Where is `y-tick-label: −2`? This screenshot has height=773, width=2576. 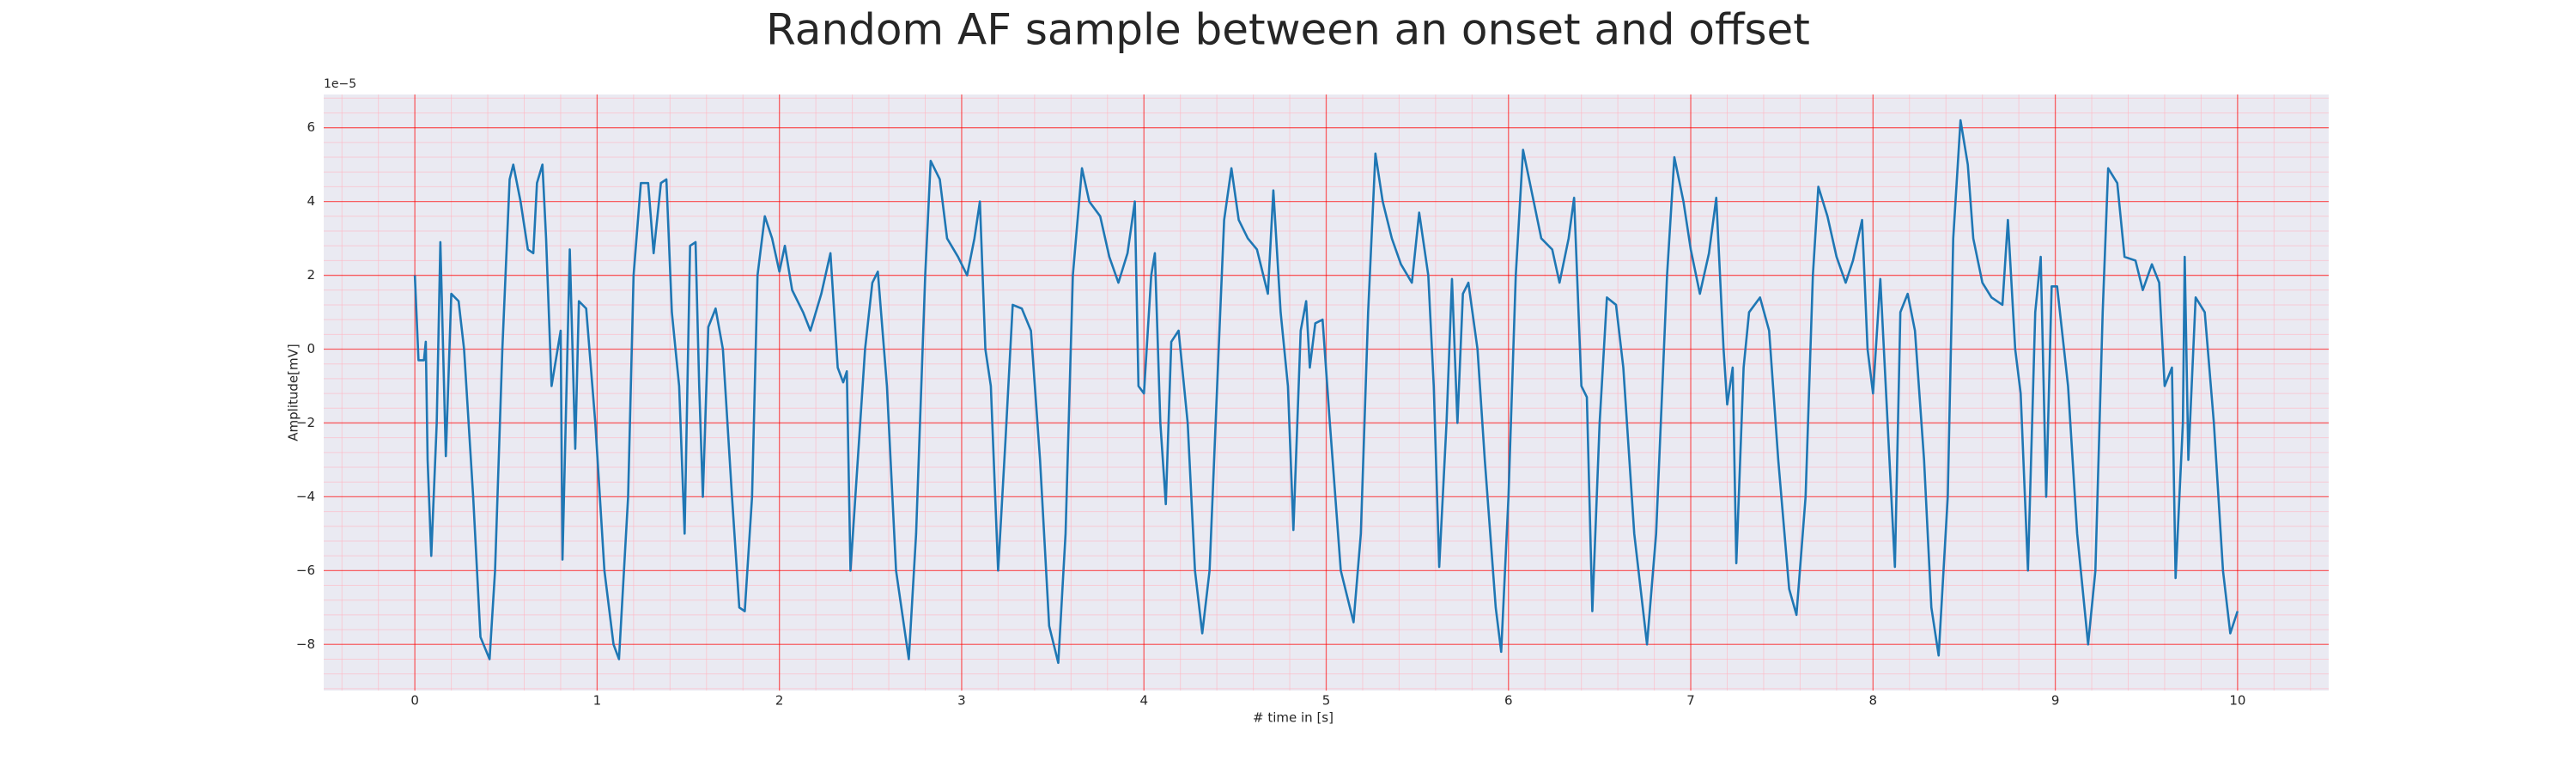
y-tick-label: −2 is located at coordinates (305, 422).